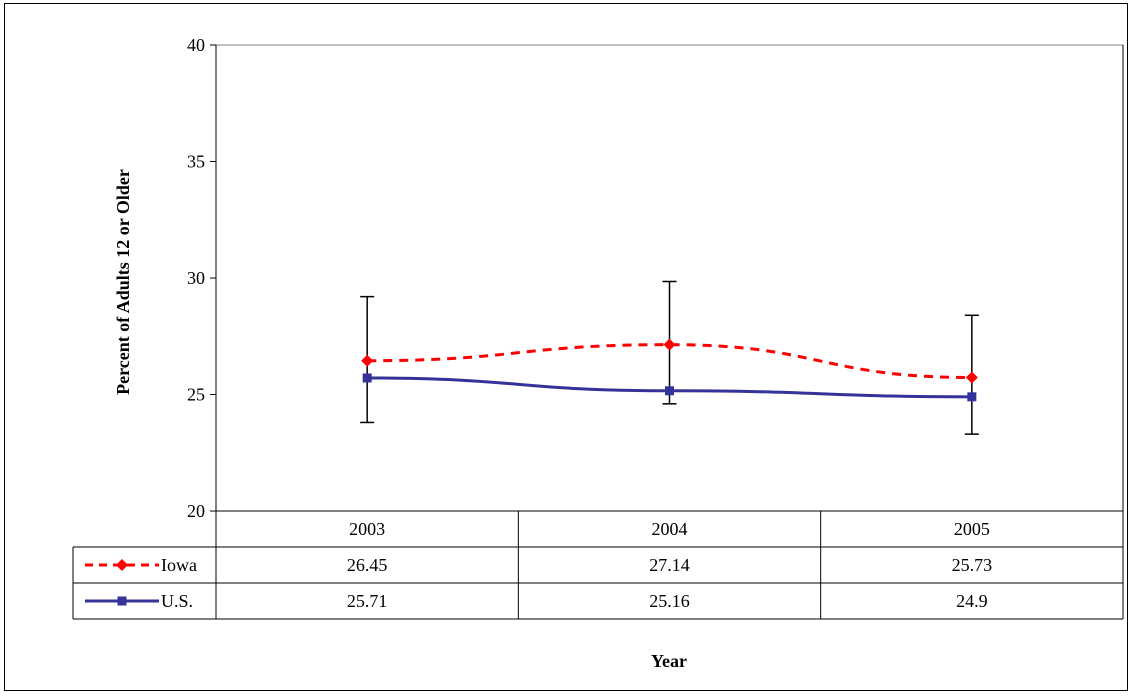 The image size is (1133, 696). Describe the element at coordinates (196, 278) in the screenshot. I see `y-tick-label: 30` at that location.